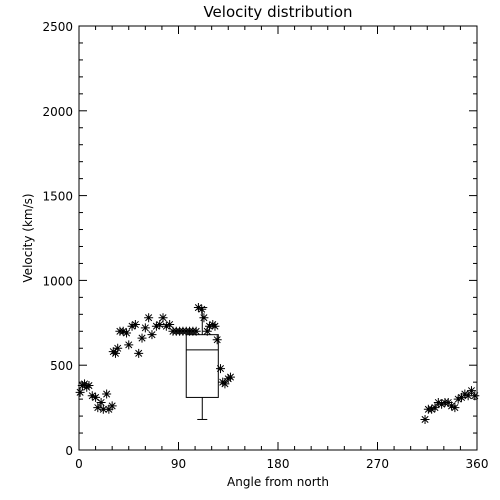  Describe the element at coordinates (278, 482) in the screenshot. I see `x-axis-label: Angle from north` at that location.